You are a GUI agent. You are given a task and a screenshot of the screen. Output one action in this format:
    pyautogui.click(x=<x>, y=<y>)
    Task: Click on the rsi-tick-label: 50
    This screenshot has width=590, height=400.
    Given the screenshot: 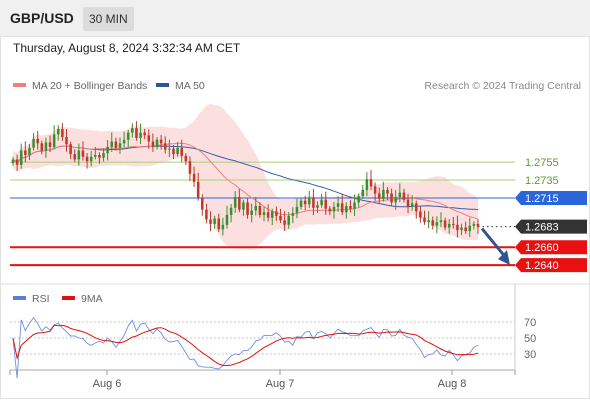 What is the action you would take?
    pyautogui.click(x=530, y=339)
    